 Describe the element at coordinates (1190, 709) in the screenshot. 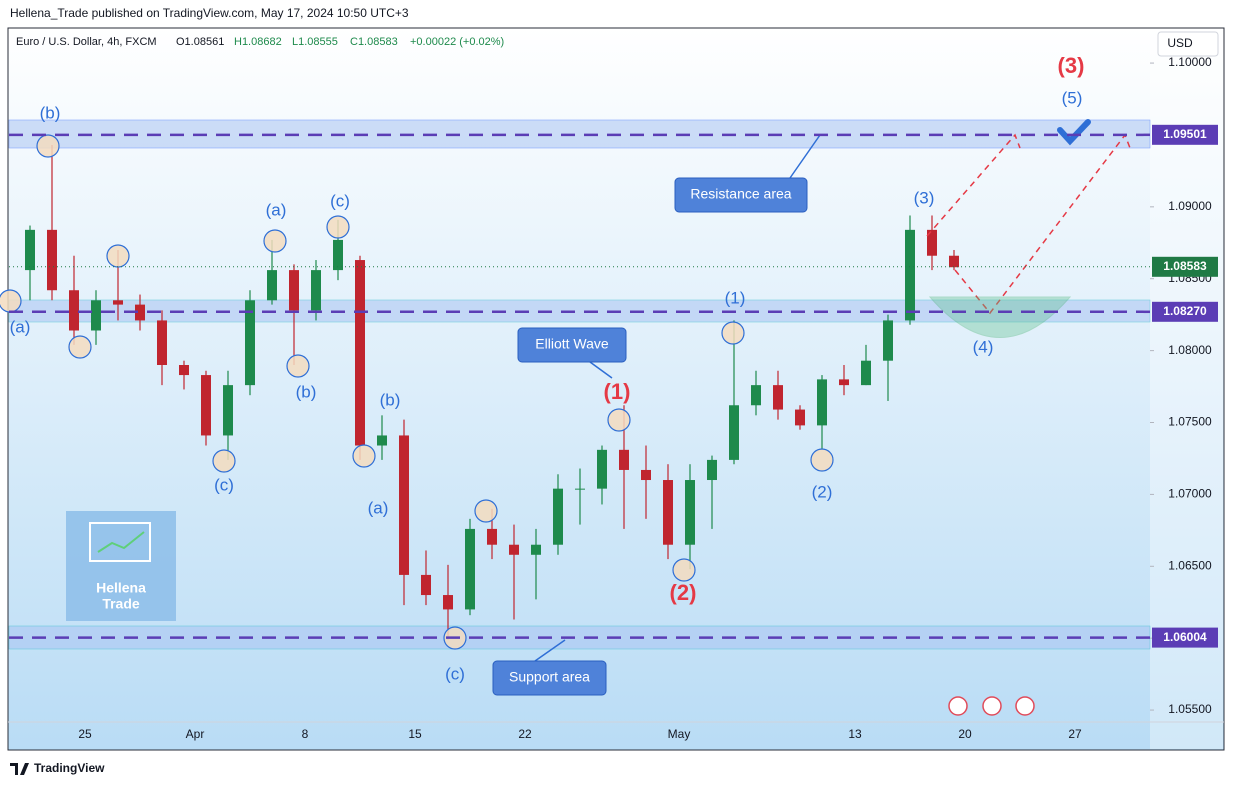

I see `y-tick-label: 1.05500` at that location.